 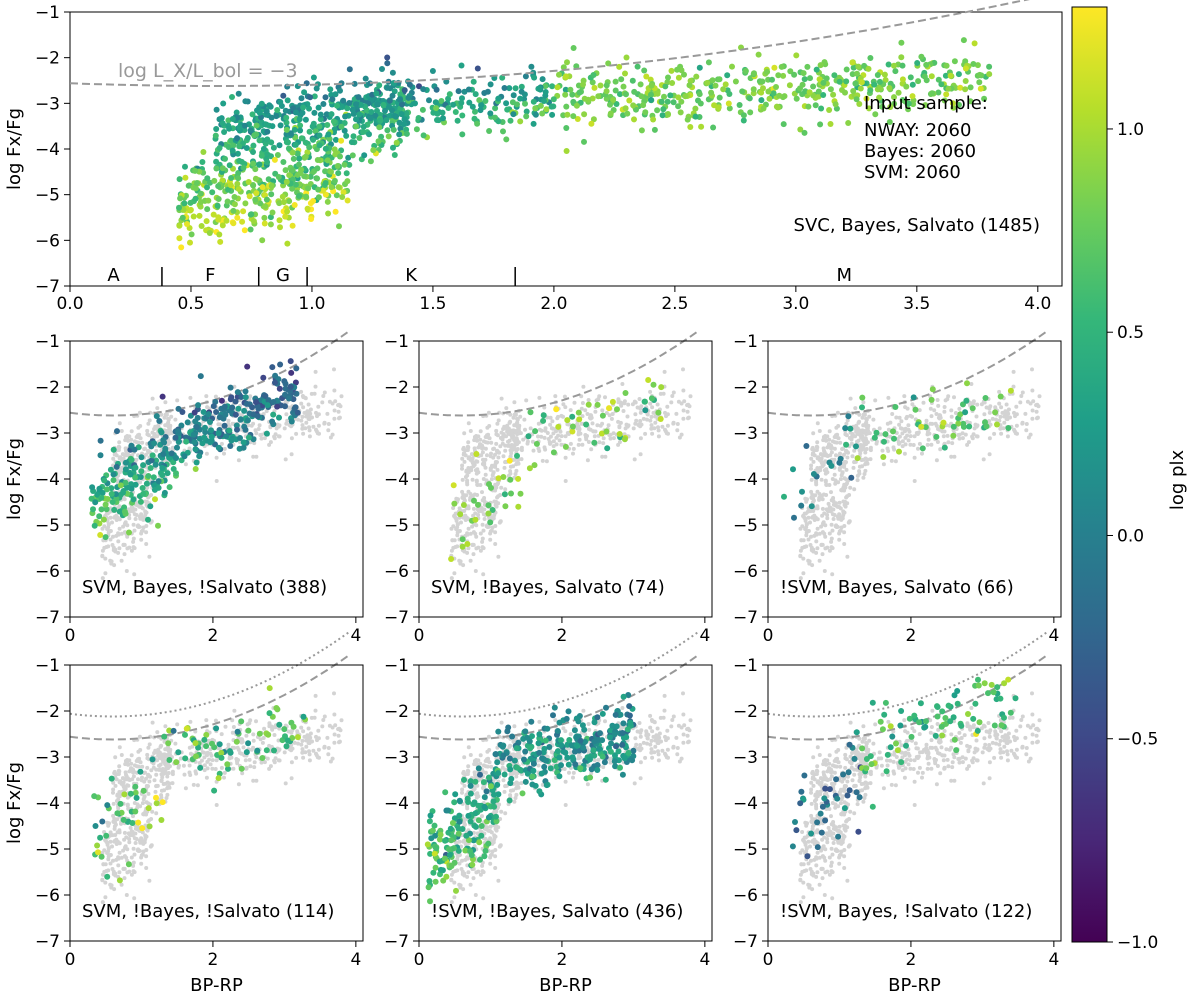 I want to click on x-tick-label: 2, so click(x=213, y=636).